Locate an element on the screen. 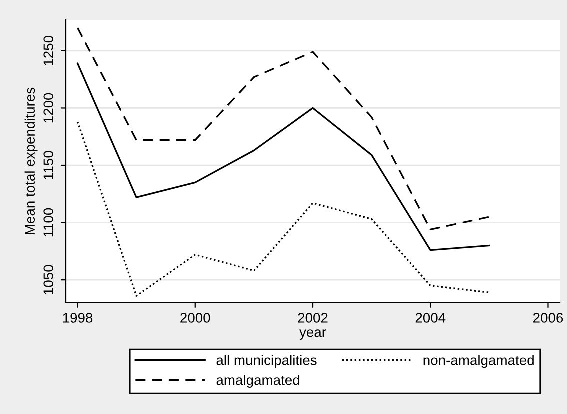 Image resolution: width=567 pixels, height=414 pixels. y-tick-label: 1150 is located at coordinates (49, 165).